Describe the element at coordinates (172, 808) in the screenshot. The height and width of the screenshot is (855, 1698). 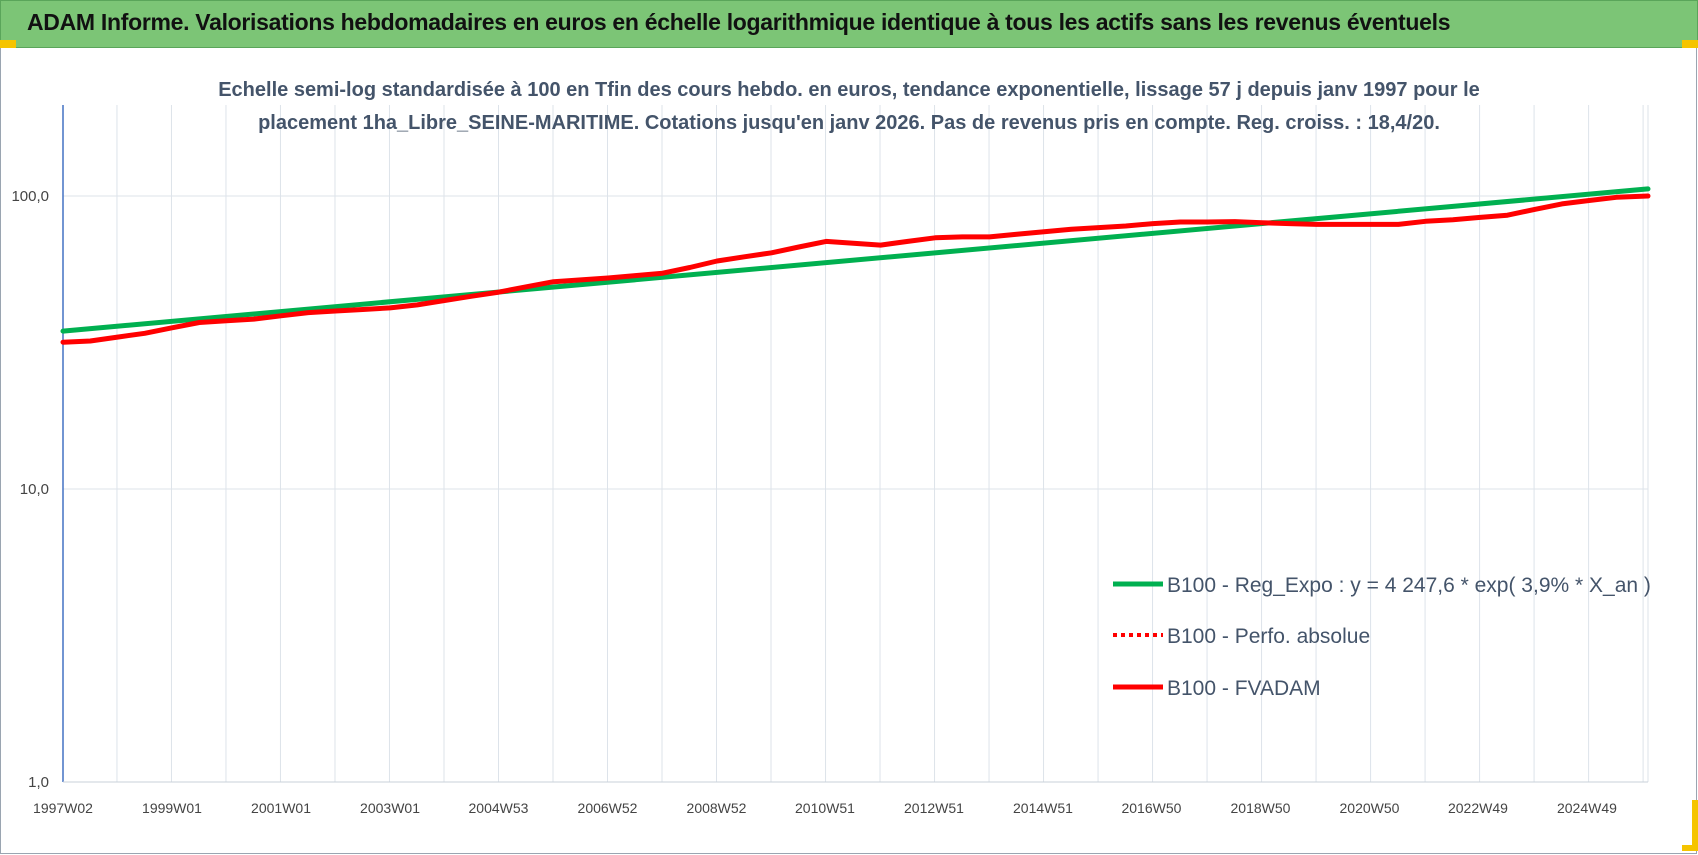
I see `x-tick-label: 1999W01` at that location.